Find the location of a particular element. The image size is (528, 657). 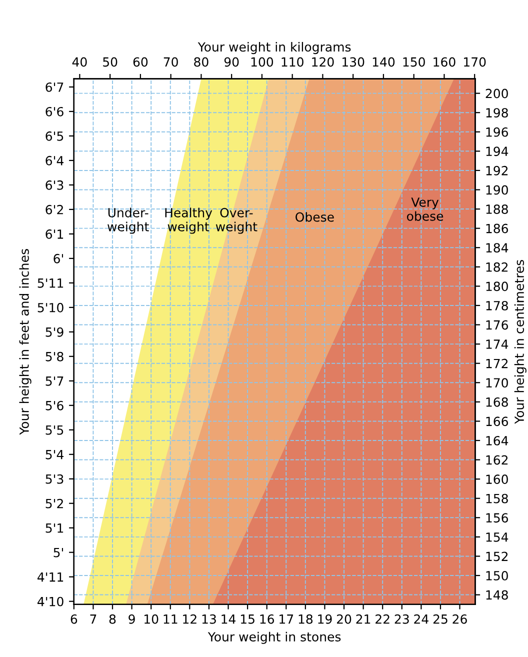

x2-tick-label: 110 is located at coordinates (293, 62).